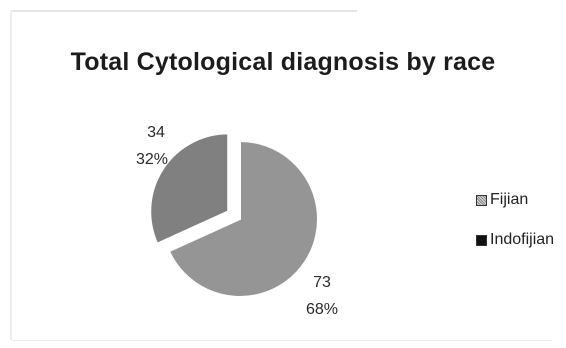 The width and height of the screenshot is (566, 348). I want to click on data-label-indofijian-value: 34, so click(156, 132).